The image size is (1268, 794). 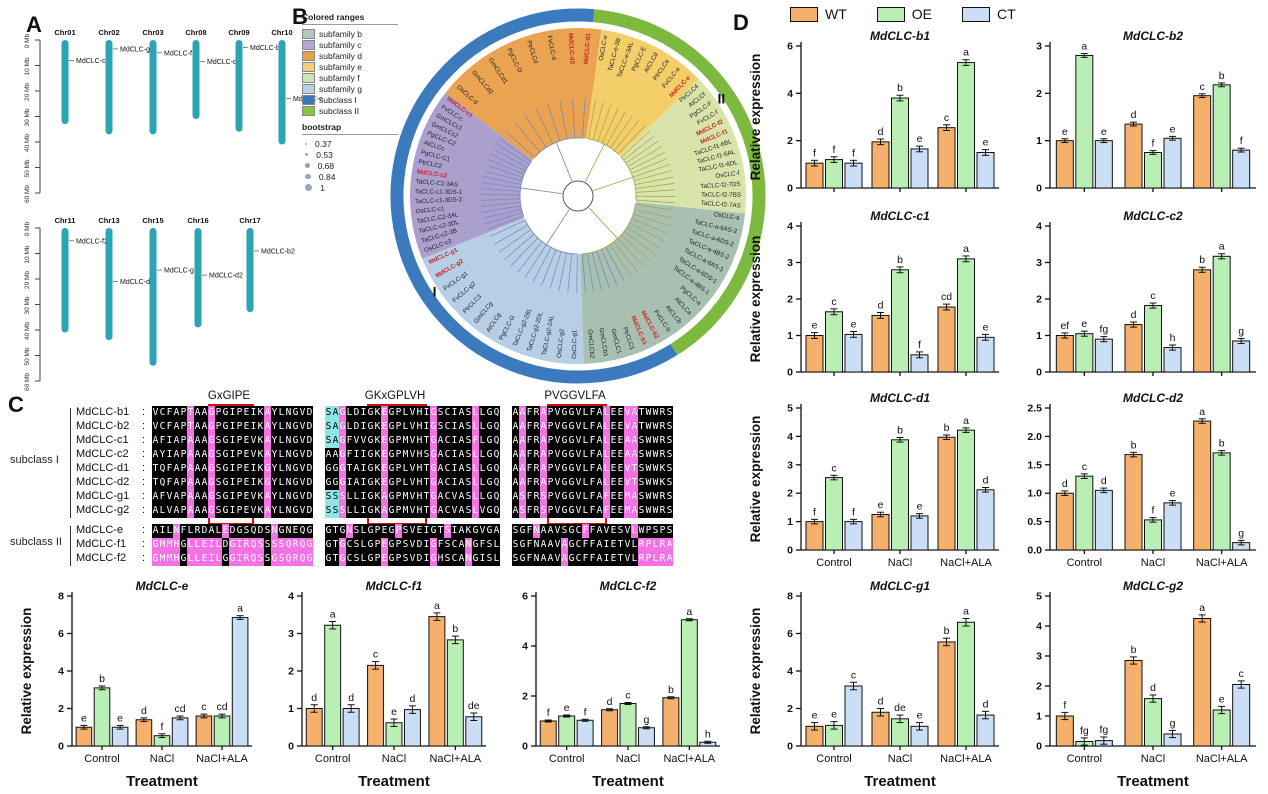 What do you see at coordinates (1034, 522) in the screenshot?
I see `svg-text: 0.5` at bounding box center [1034, 522].